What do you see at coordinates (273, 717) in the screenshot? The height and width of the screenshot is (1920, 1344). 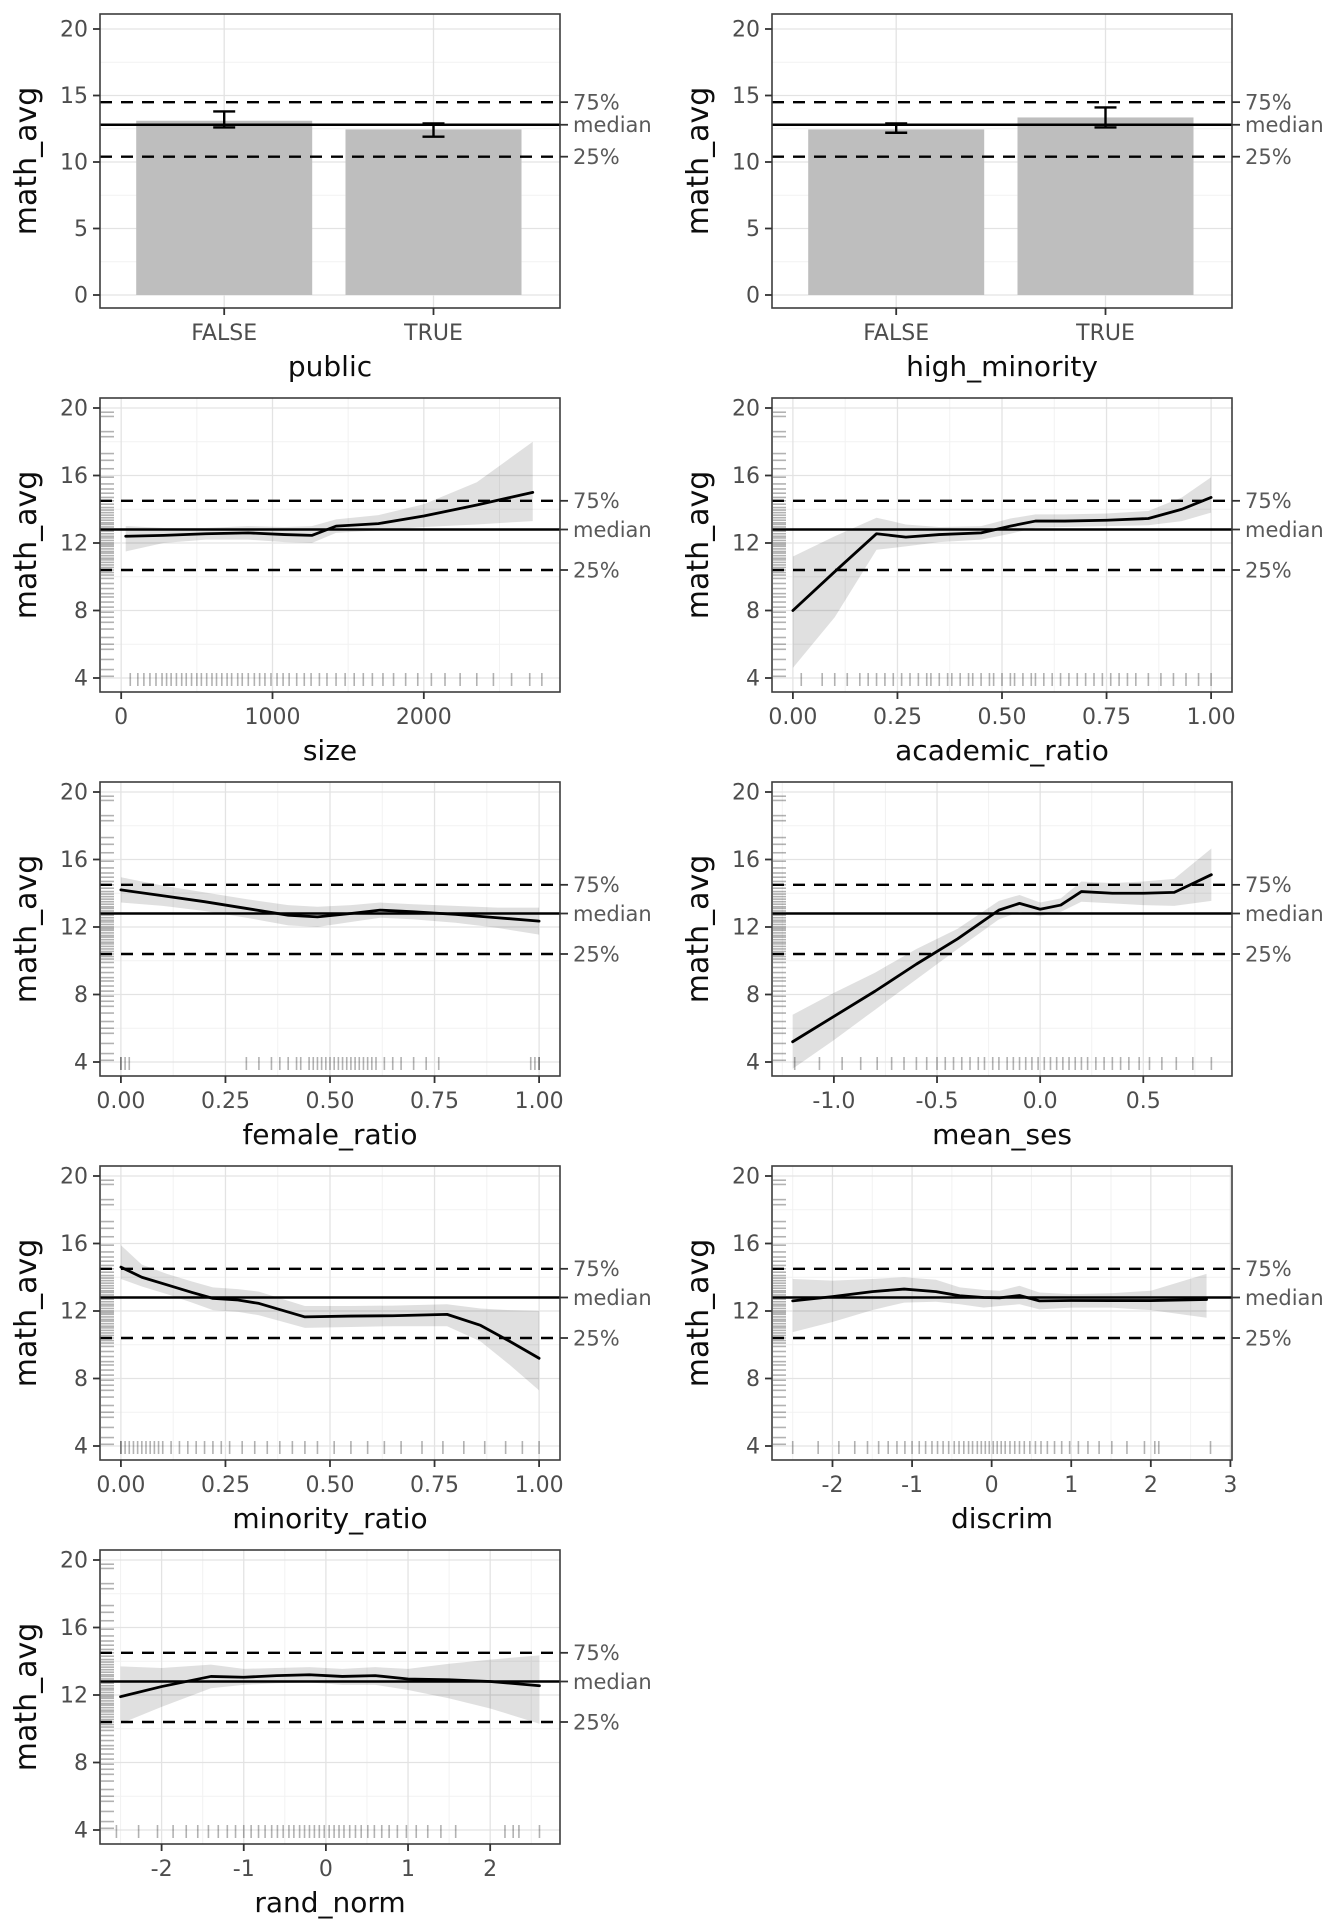 I see `x-tick-label: 1000` at bounding box center [273, 717].